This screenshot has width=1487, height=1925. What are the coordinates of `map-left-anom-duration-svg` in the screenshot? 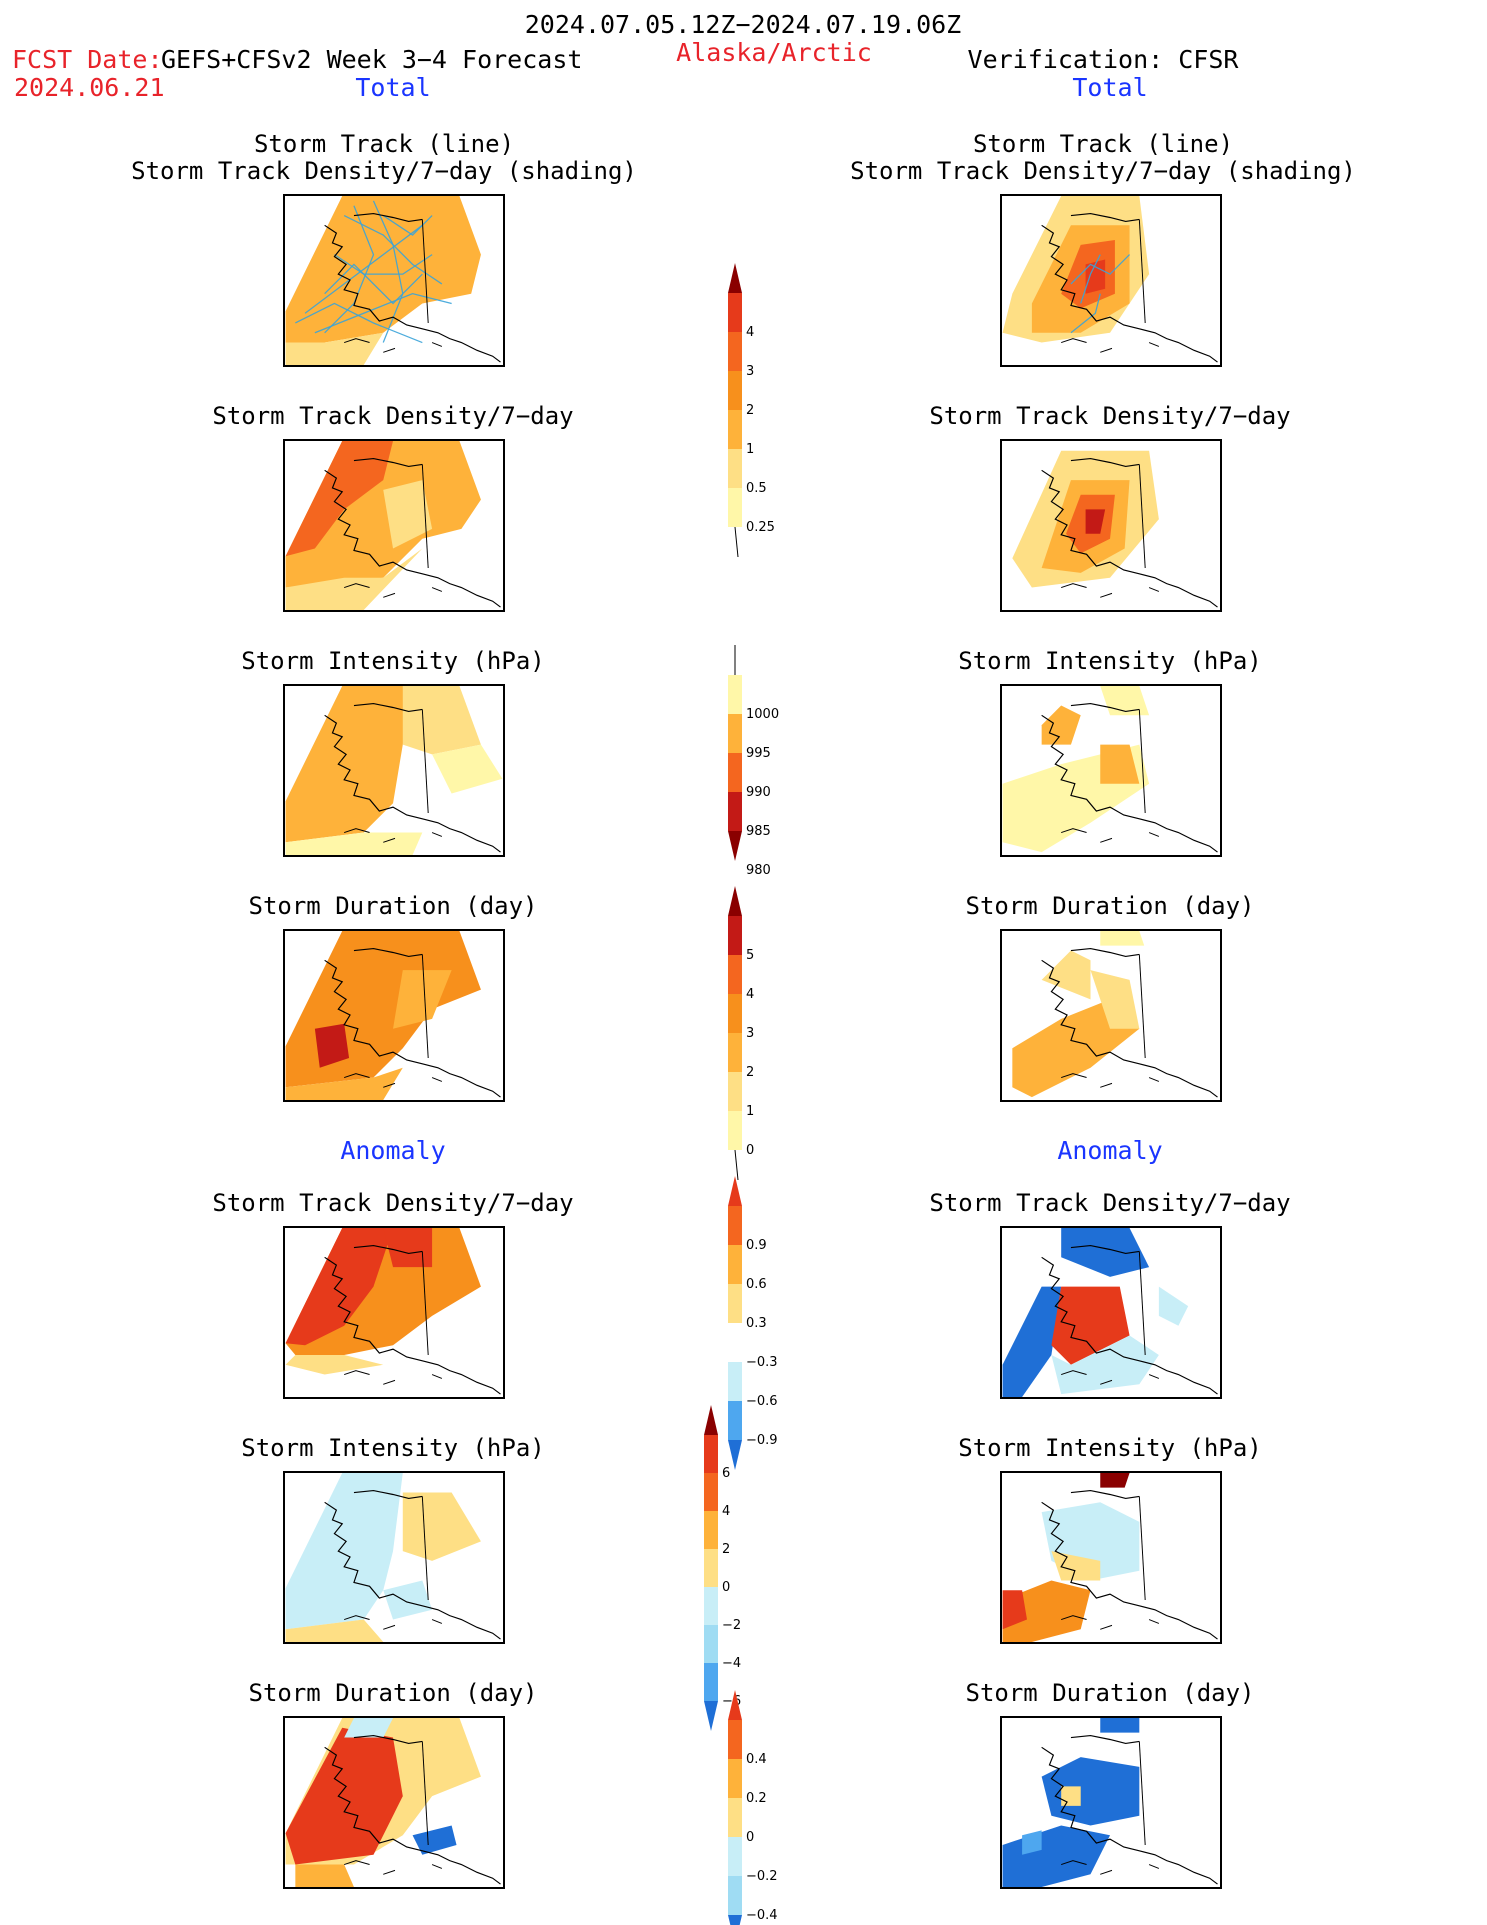 It's located at (394, 1802).